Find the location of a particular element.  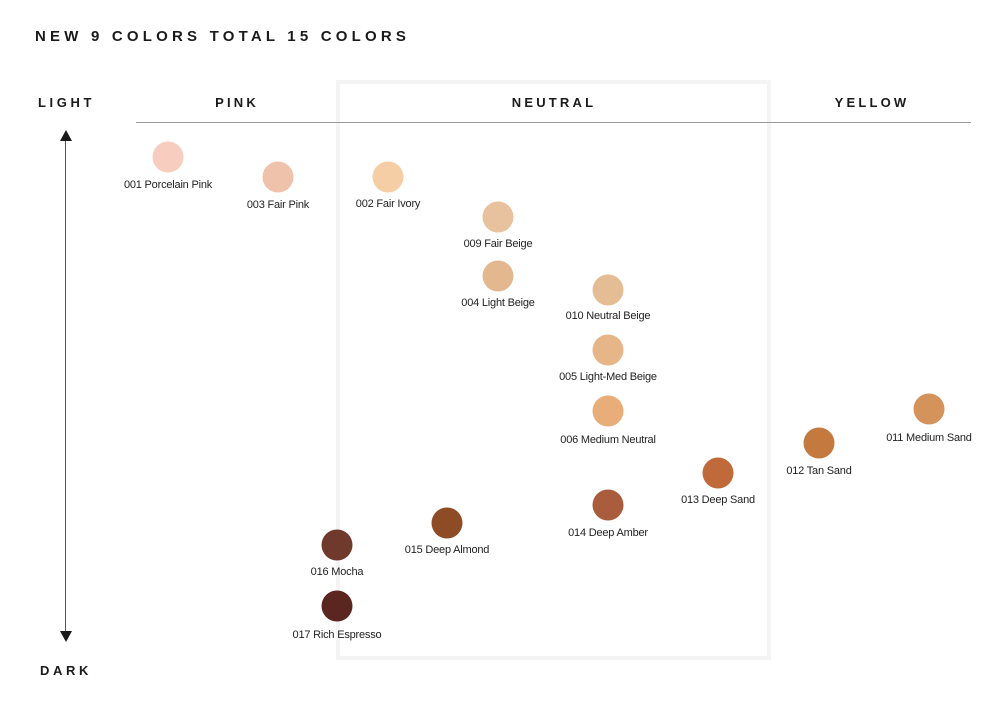

shade-label: 006 Medium Neutral is located at coordinates (608, 440).